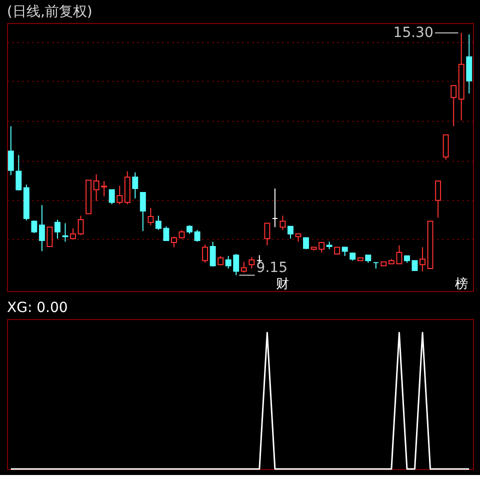 The image size is (480, 486). I want to click on annotation: 15.30, so click(413, 32).